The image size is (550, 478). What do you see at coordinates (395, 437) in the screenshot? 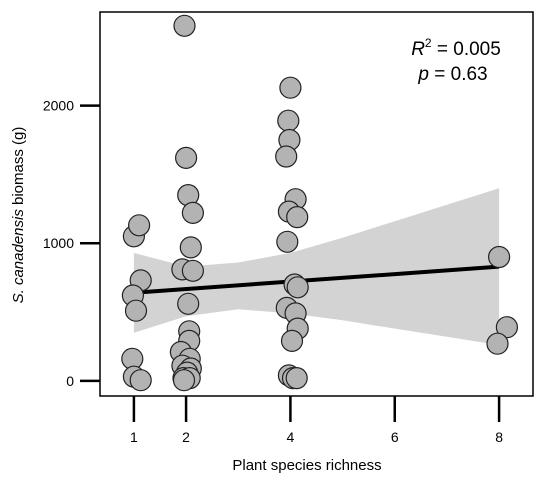
I see `x-tick-label: 6` at bounding box center [395, 437].